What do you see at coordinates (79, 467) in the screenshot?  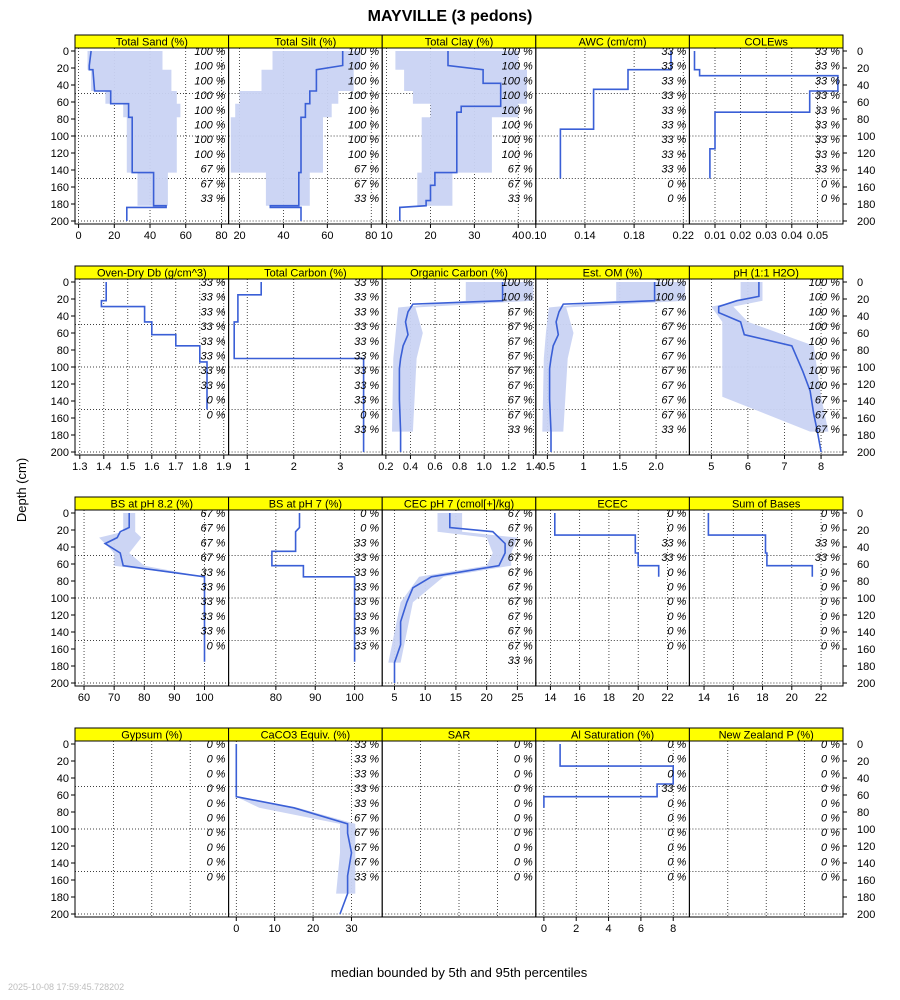 I see `x-tick-label: 1.3` at bounding box center [79, 467].